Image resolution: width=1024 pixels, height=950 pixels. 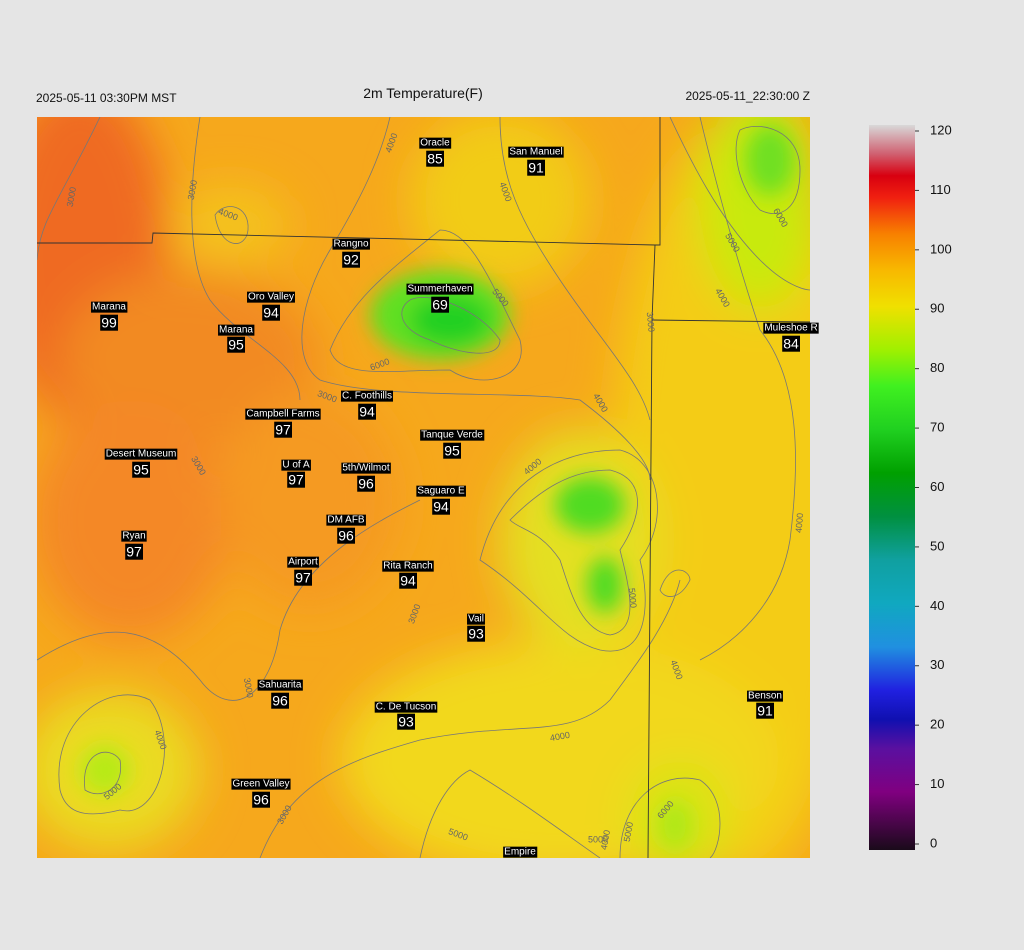 What do you see at coordinates (937, 308) in the screenshot?
I see `colorbar-tick-label: 90` at bounding box center [937, 308].